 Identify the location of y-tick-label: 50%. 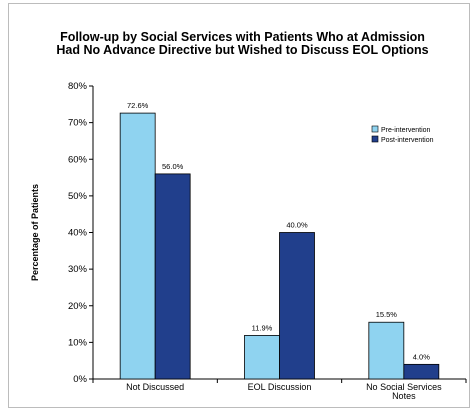
(78, 196).